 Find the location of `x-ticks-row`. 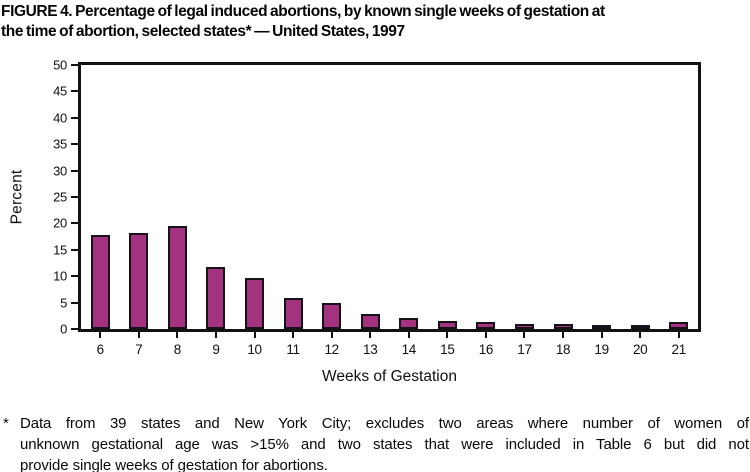

x-ticks-row is located at coordinates (389, 335).